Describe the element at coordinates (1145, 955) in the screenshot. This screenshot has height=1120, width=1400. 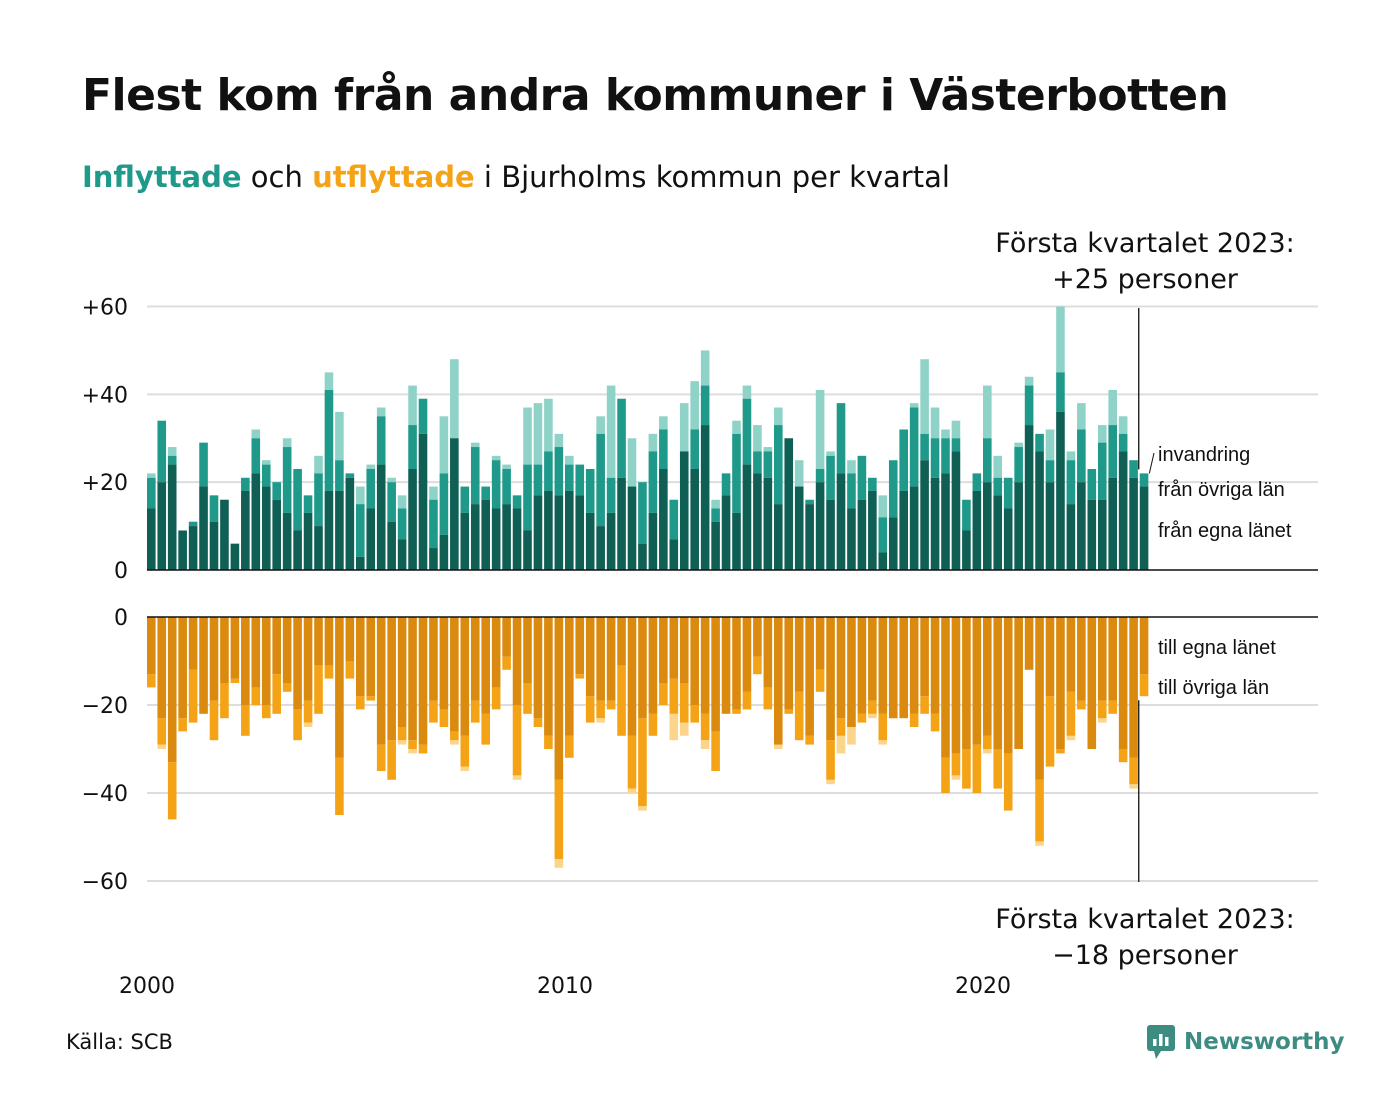
I see `annotation-utflyttade-line2: −18 personer` at that location.